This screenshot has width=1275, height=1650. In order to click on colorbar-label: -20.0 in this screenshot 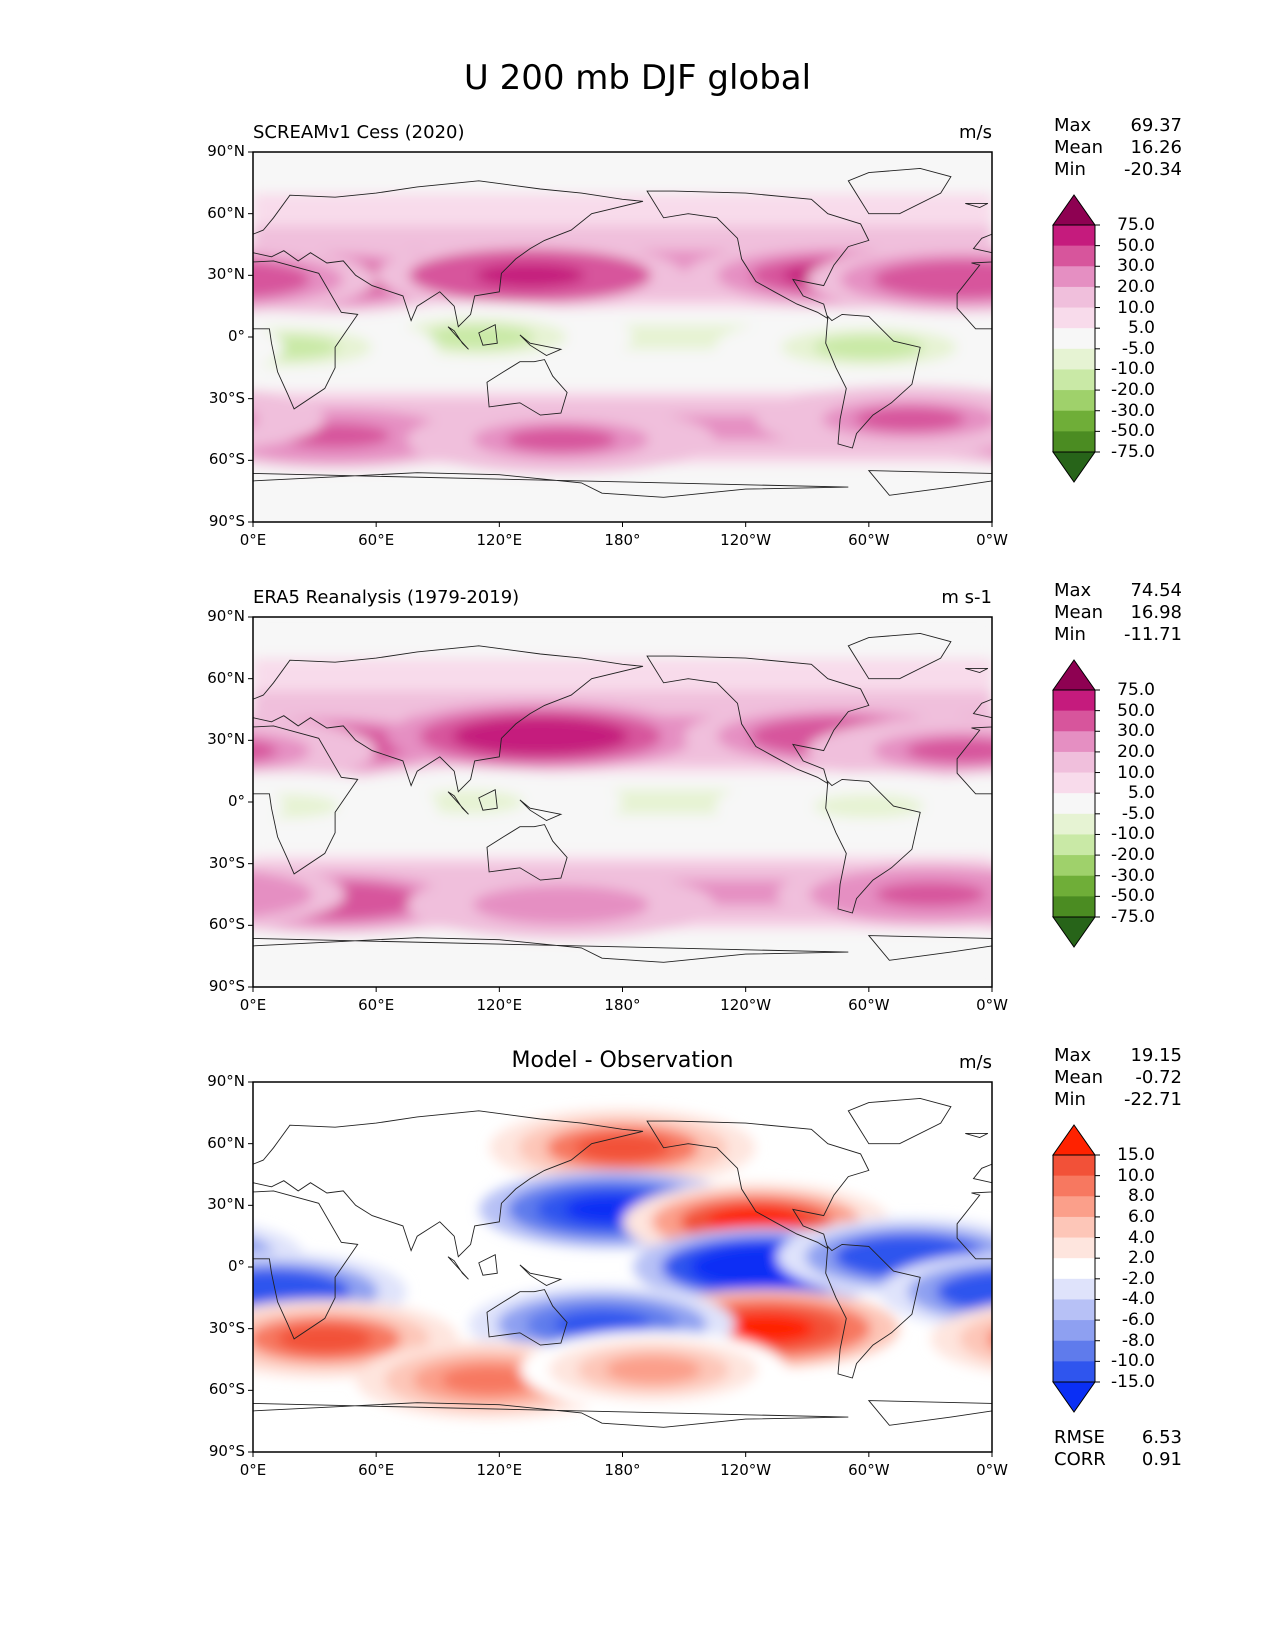, I will do `click(1133, 390)`.